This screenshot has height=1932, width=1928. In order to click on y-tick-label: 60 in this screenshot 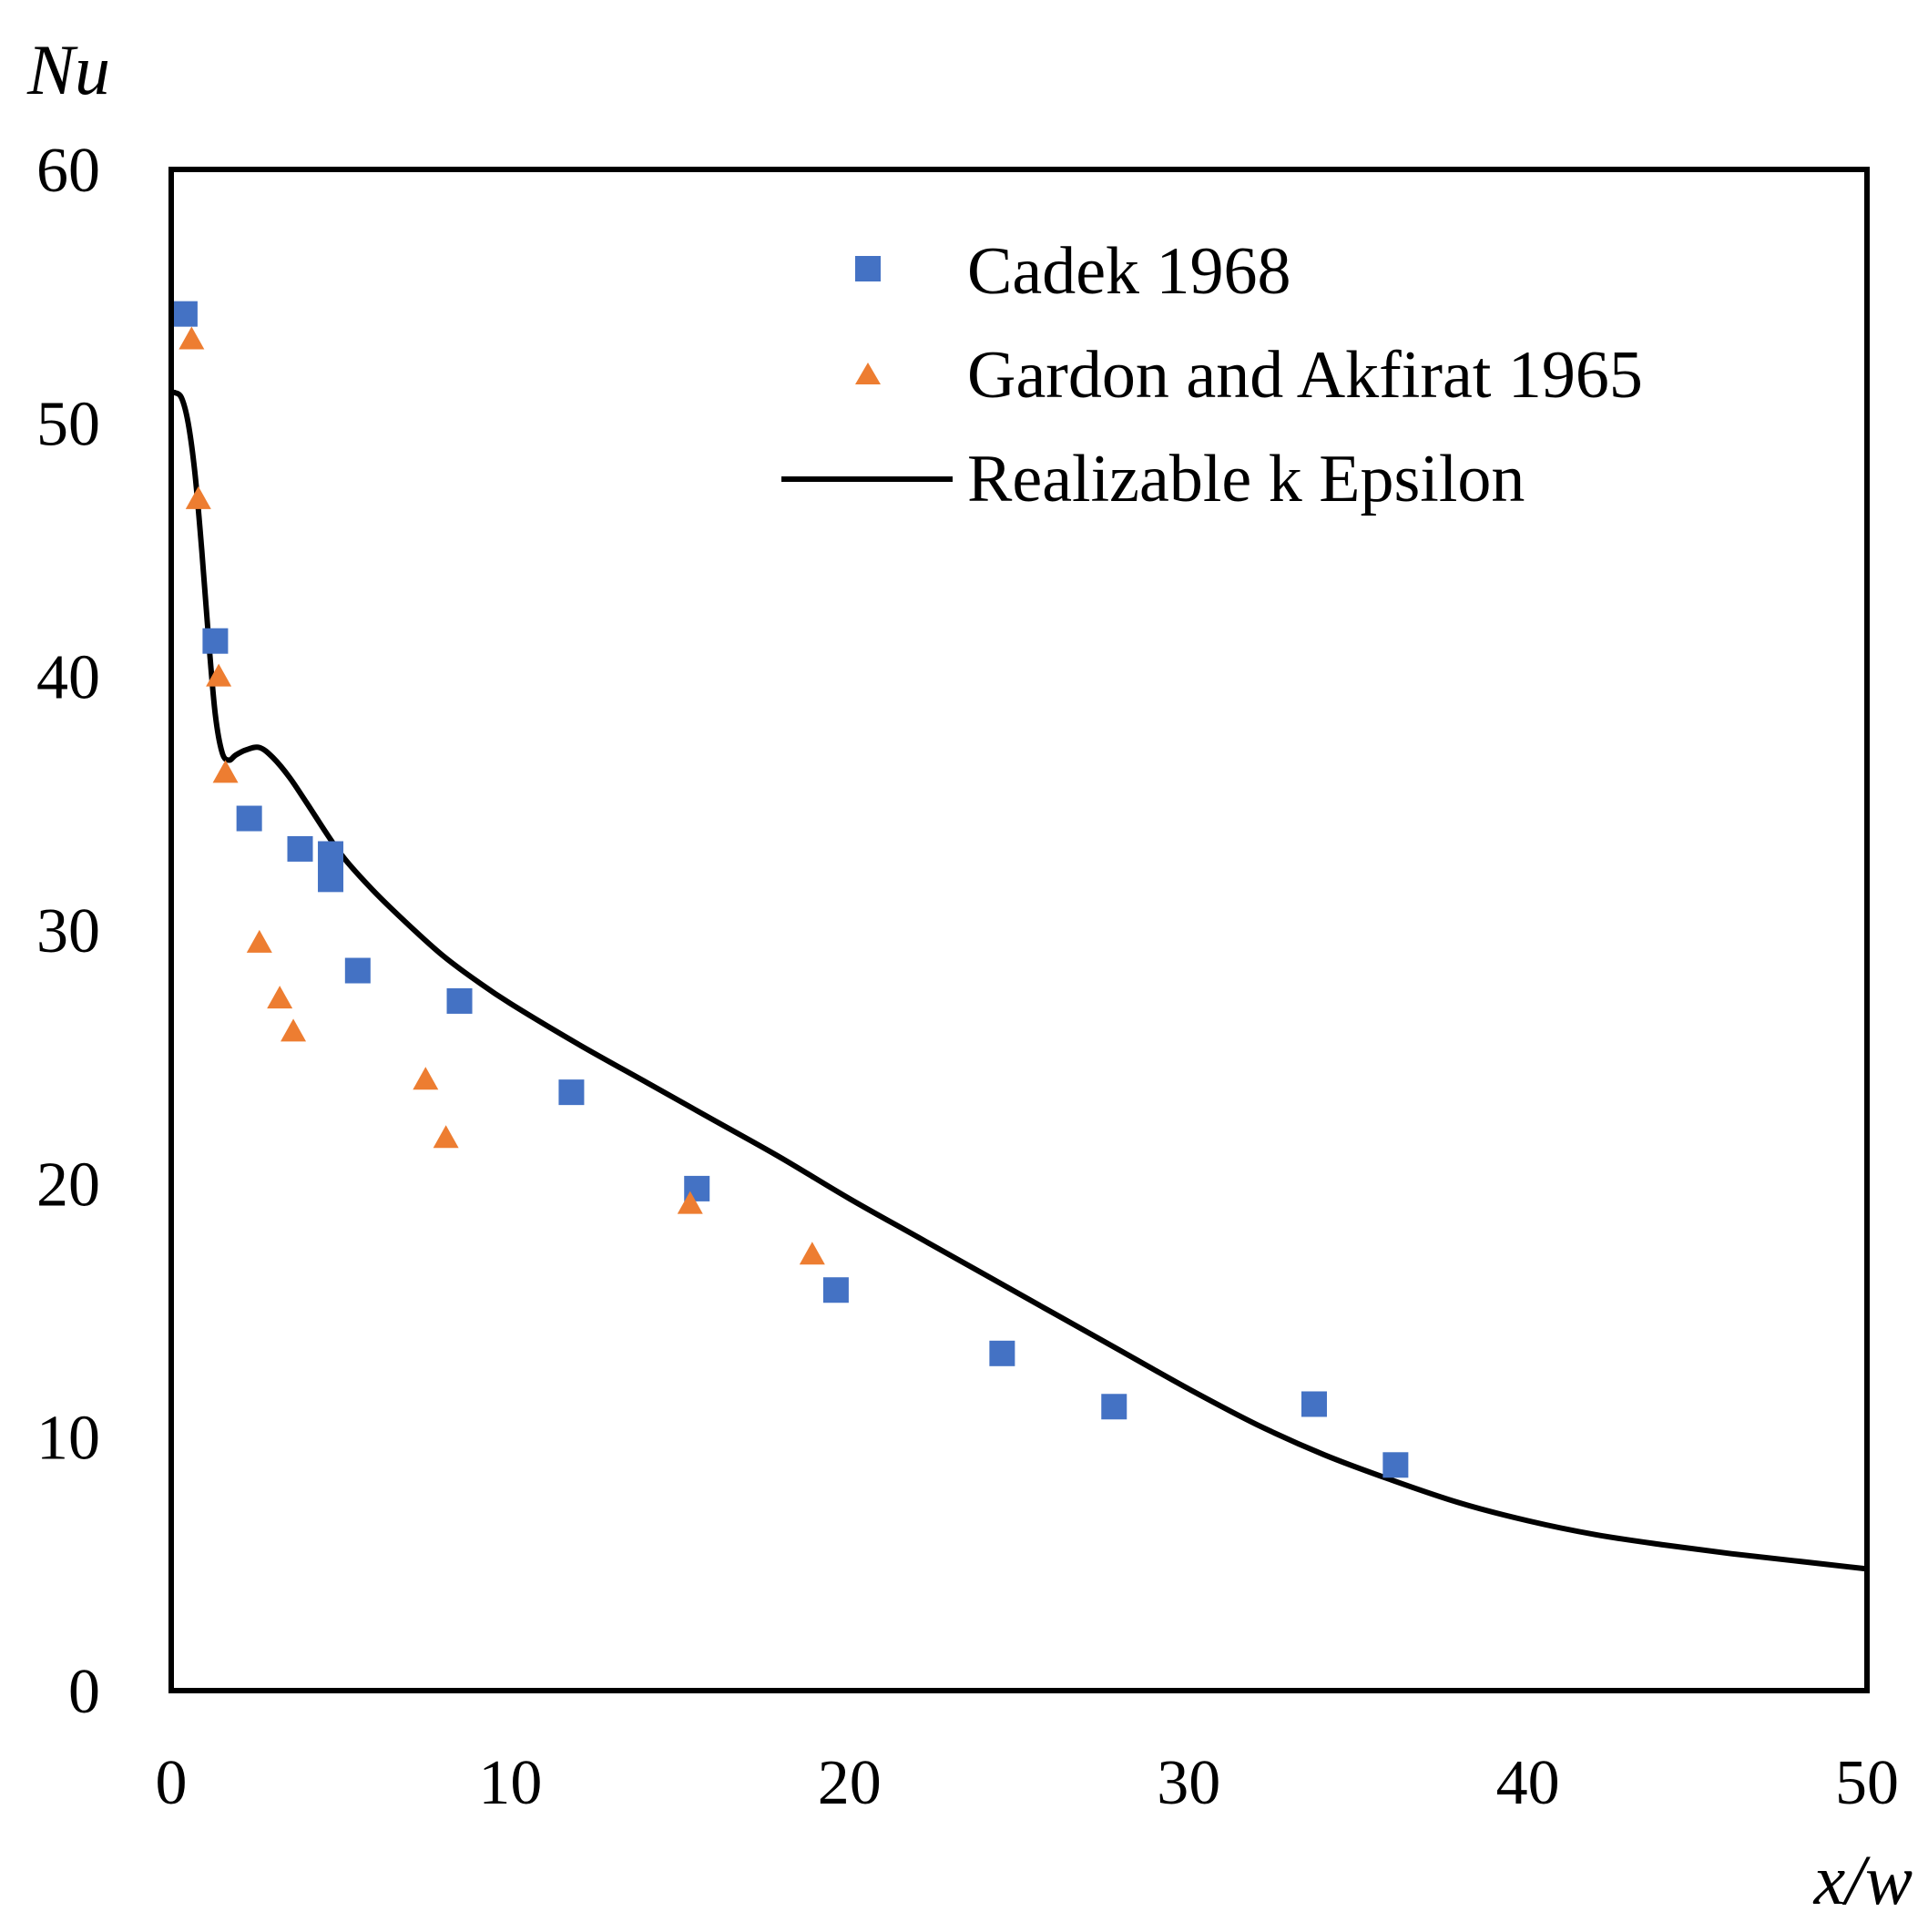, I will do `click(68, 171)`.